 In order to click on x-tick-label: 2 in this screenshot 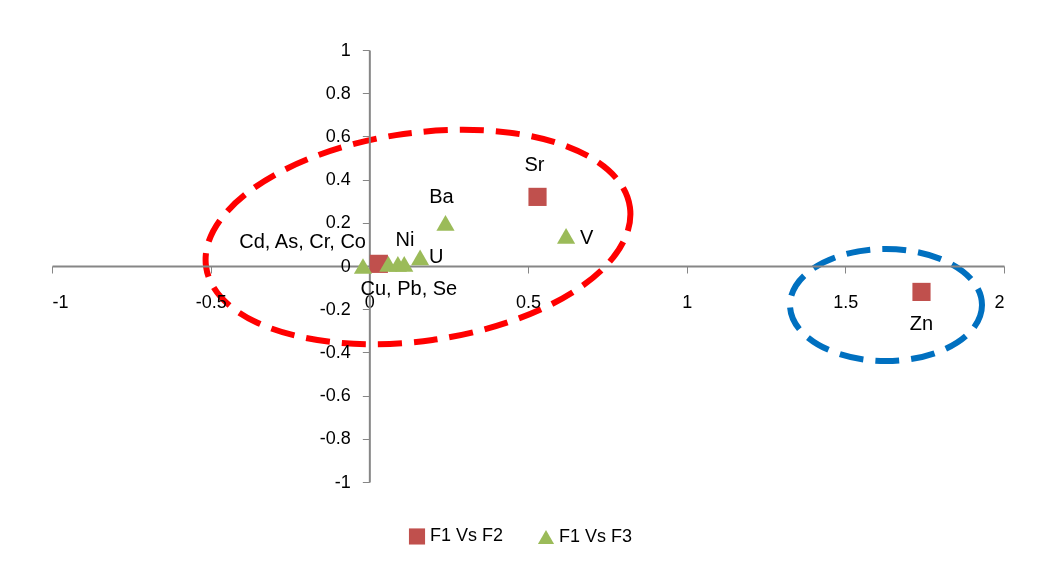, I will do `click(999, 301)`.